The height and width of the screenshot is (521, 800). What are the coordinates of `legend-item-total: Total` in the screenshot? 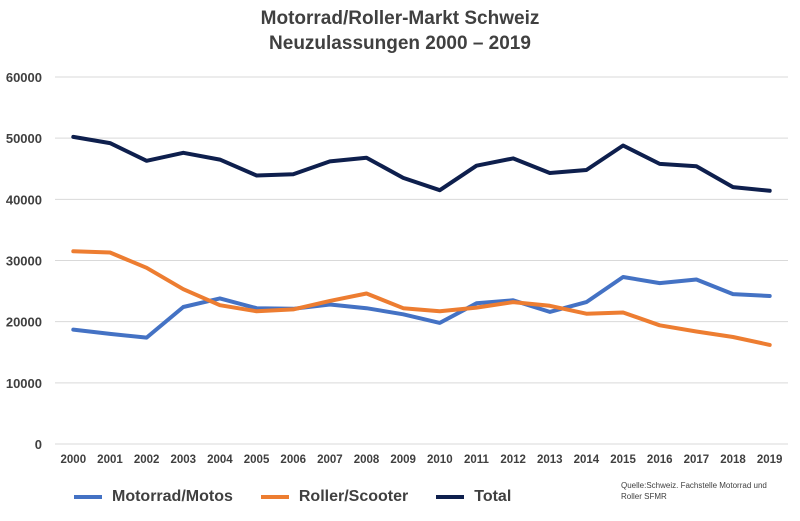 It's located at (473, 497).